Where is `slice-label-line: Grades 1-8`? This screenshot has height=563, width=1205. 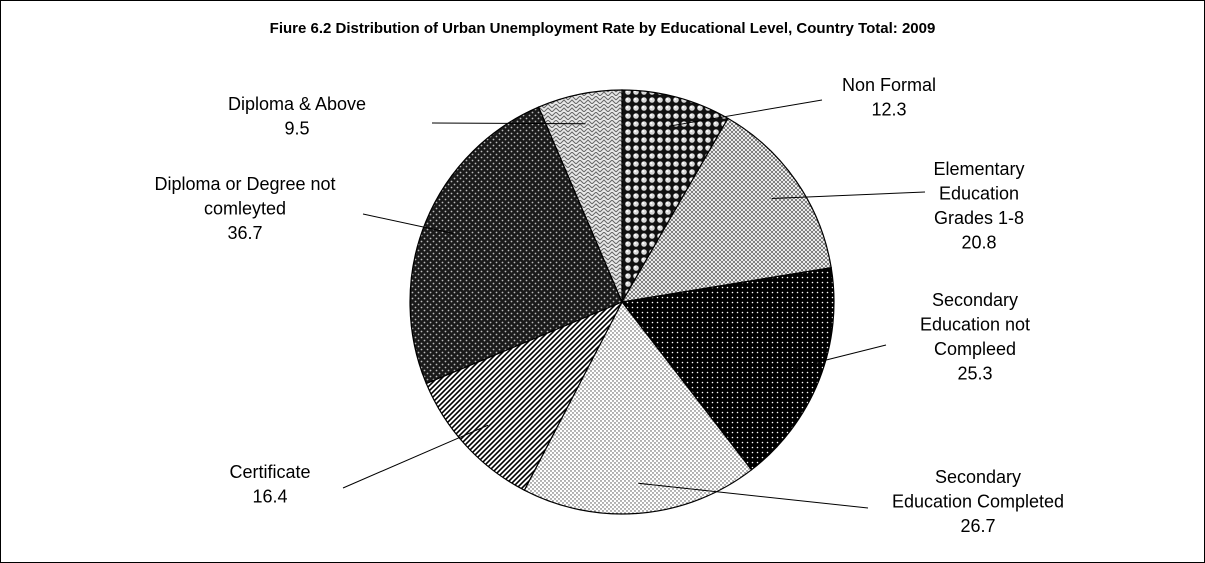
slice-label-line: Grades 1-8 is located at coordinates (979, 218).